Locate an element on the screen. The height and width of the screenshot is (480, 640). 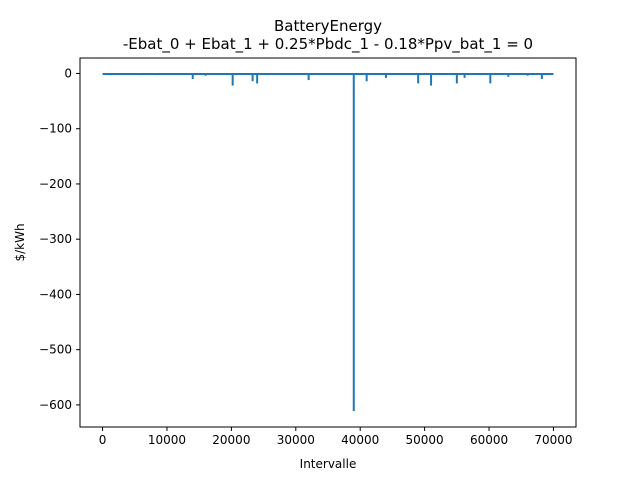
y-tick-label: −200 is located at coordinates (55, 184).